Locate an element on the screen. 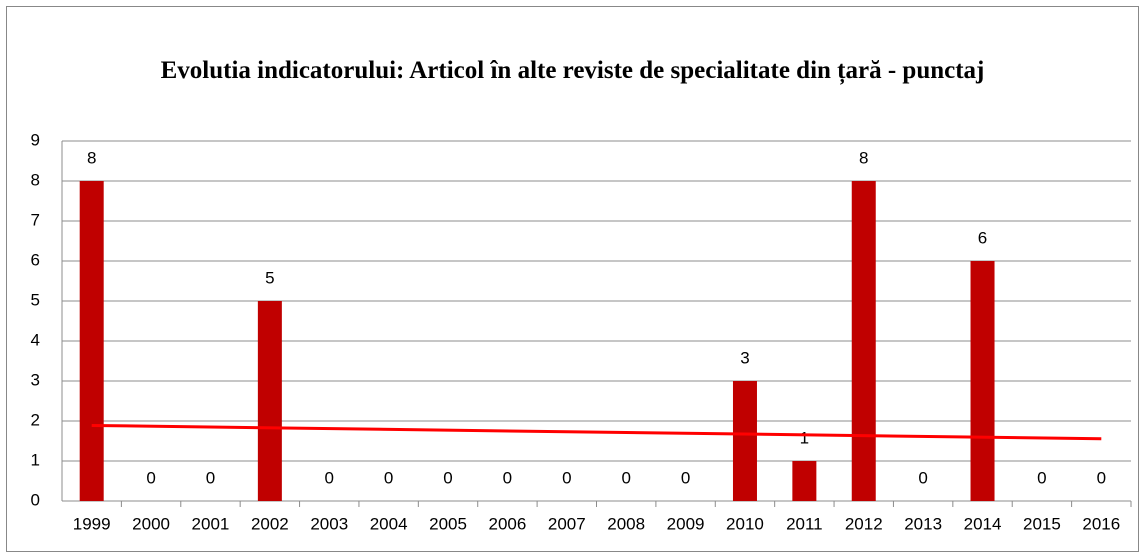 This screenshot has width=1145, height=558. x-tick-label: 2008 is located at coordinates (626, 523).